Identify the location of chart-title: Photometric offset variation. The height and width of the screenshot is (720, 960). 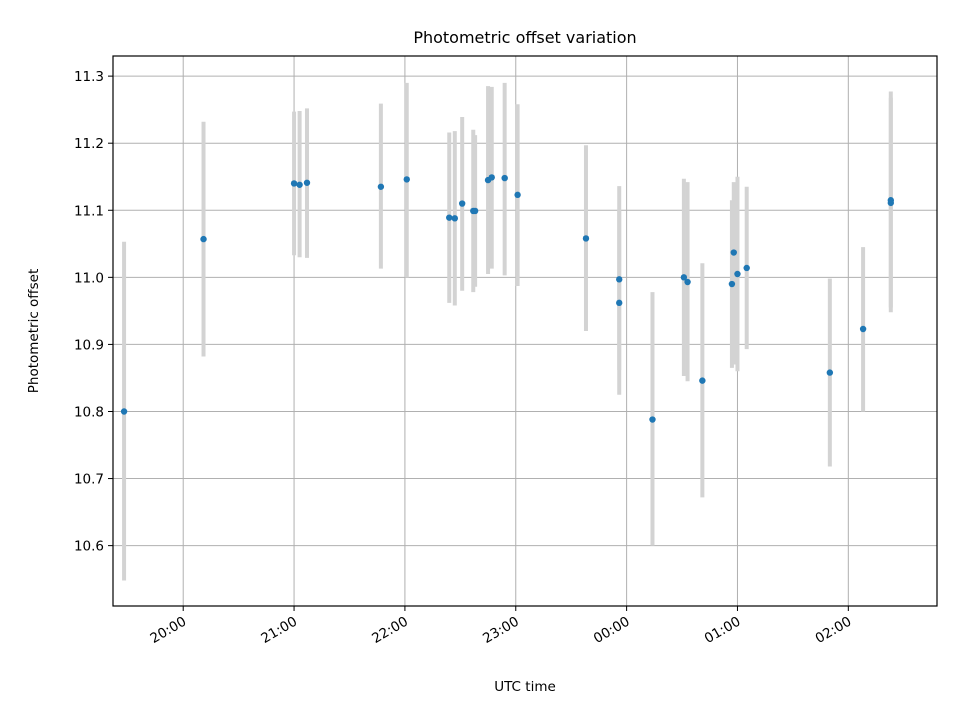
(524, 37).